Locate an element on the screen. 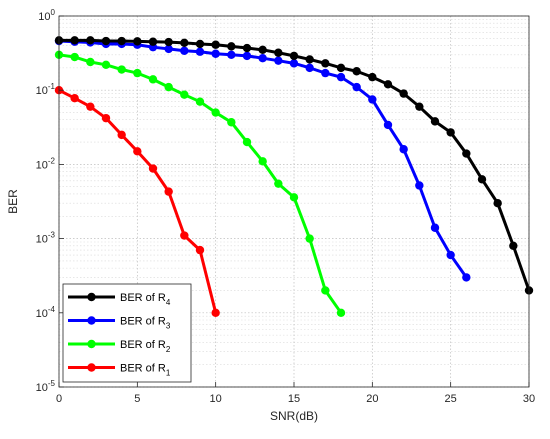 This screenshot has width=550, height=439. x-axis-title: SNR(dB) is located at coordinates (294, 416).